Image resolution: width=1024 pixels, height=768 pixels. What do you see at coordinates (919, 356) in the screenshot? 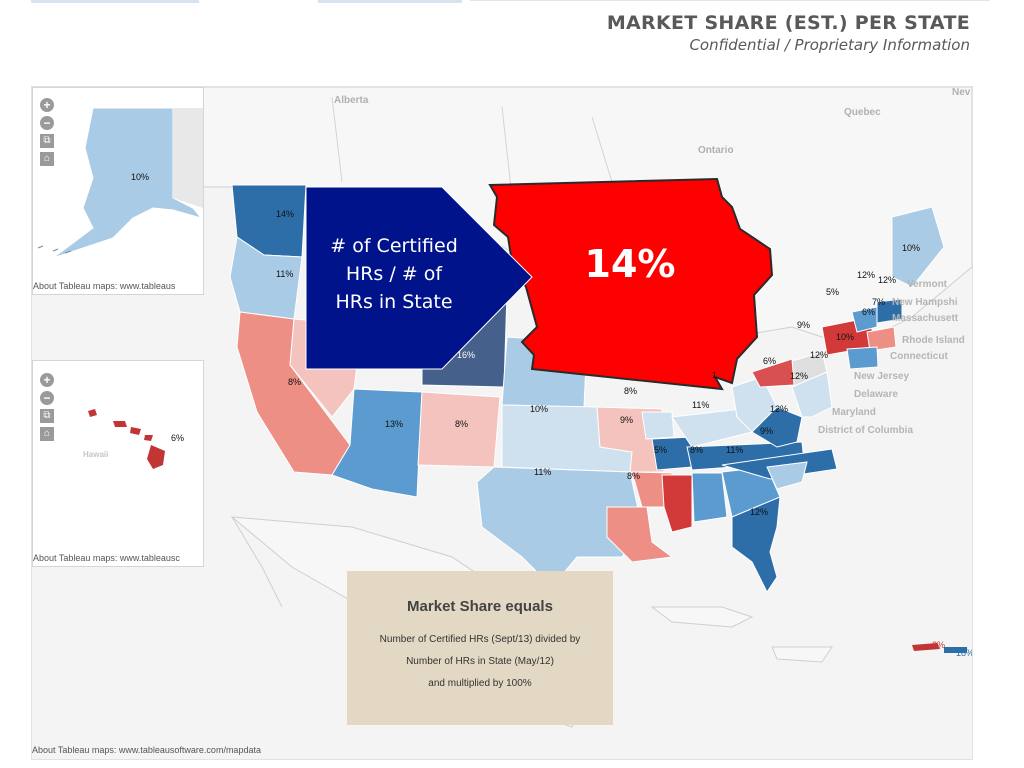
I see `place-label-connecticut: Connecticut` at bounding box center [919, 356].